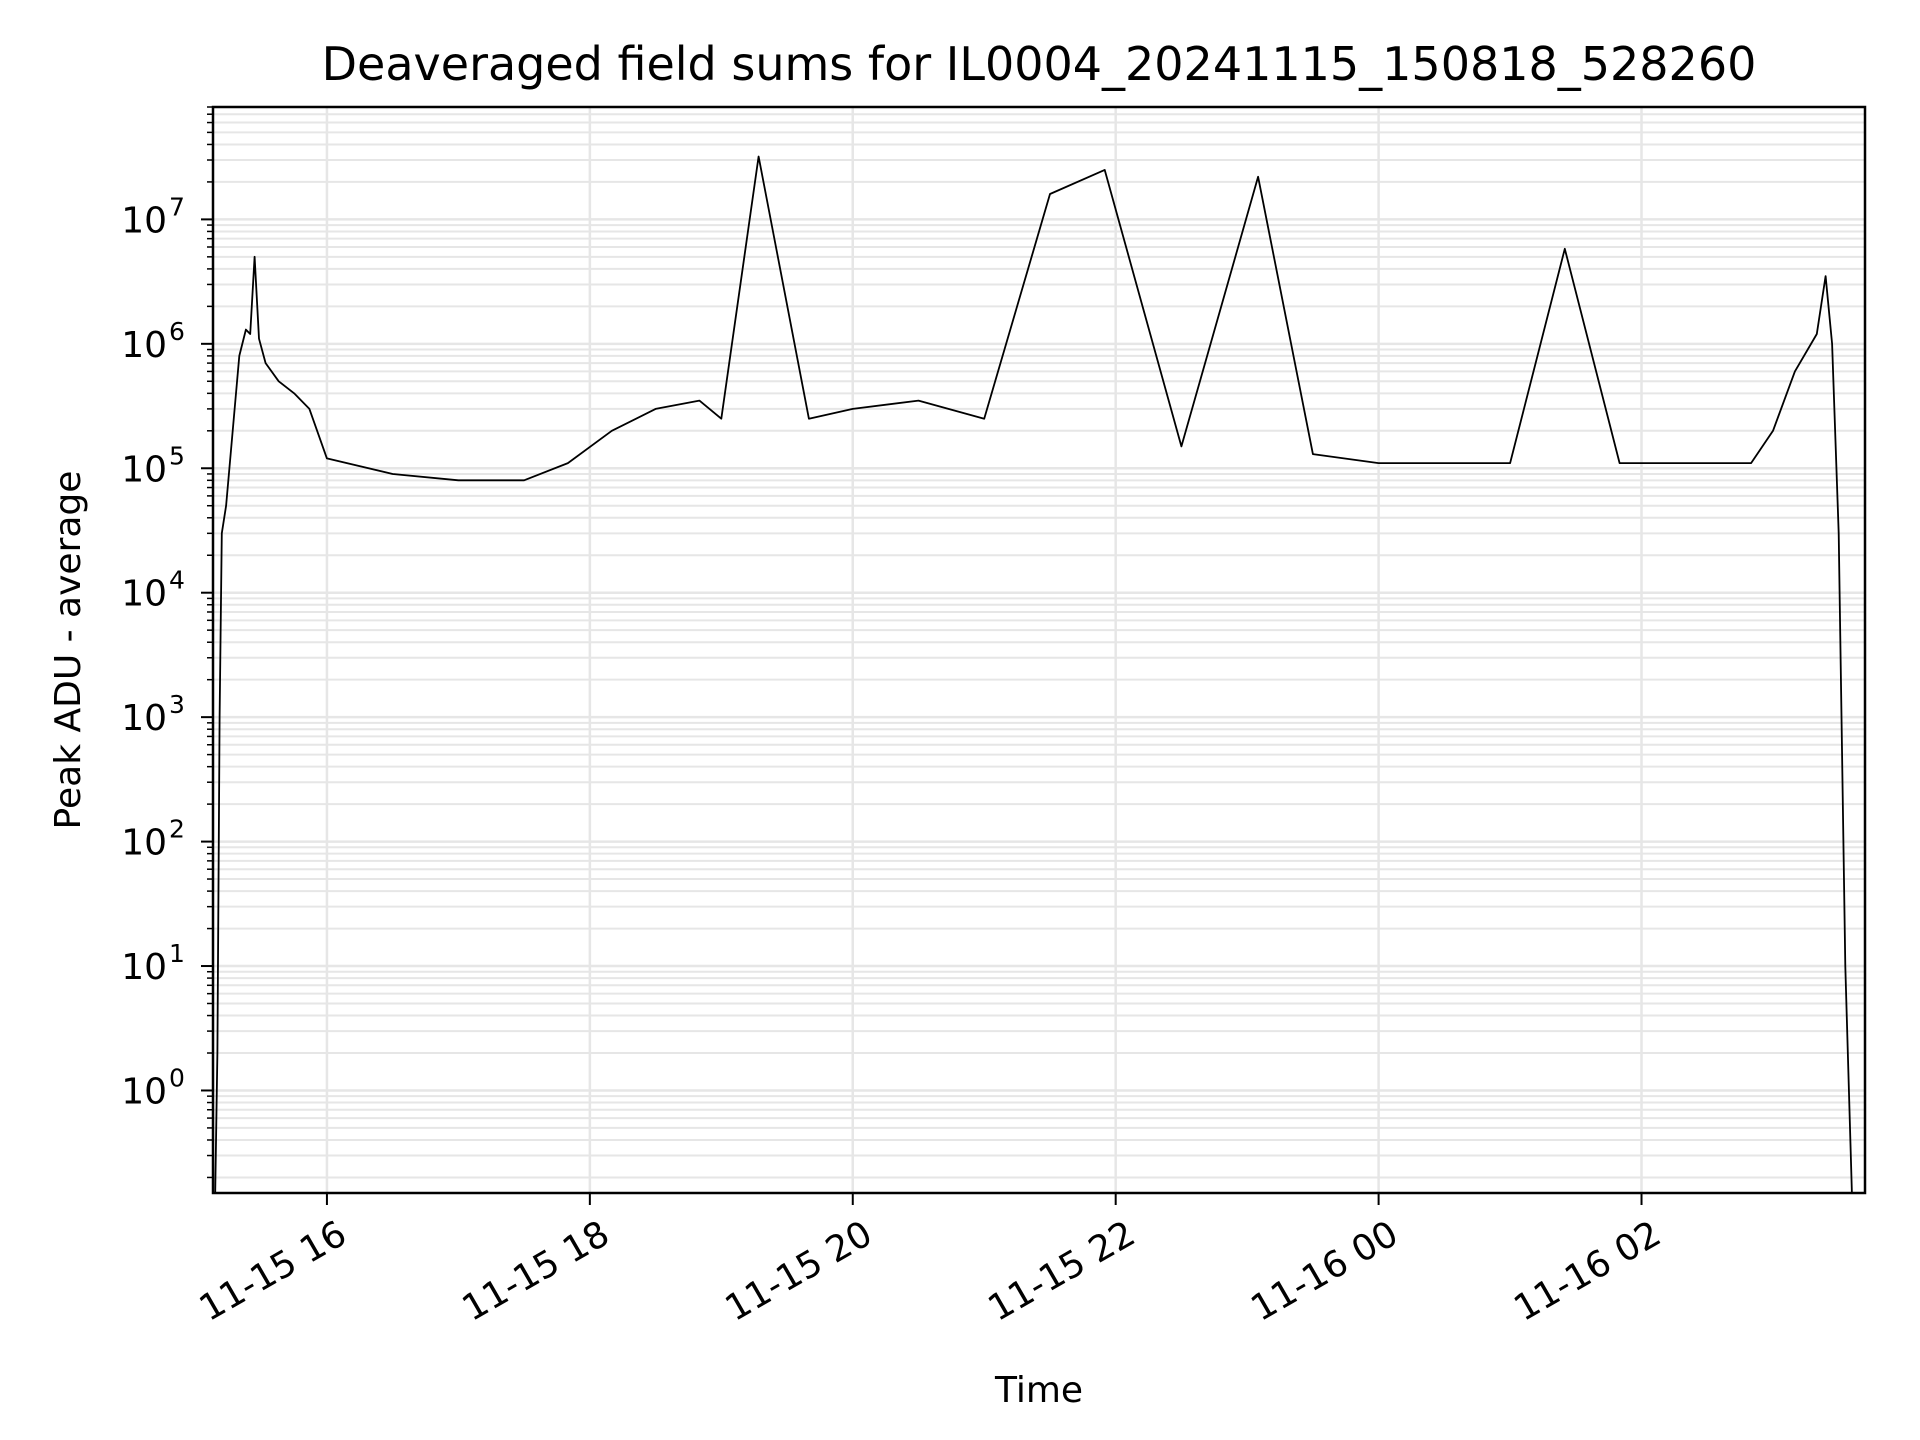 This screenshot has height=1440, width=1920. I want to click on y-axis-label: Peak ADU - average, so click(68, 650).